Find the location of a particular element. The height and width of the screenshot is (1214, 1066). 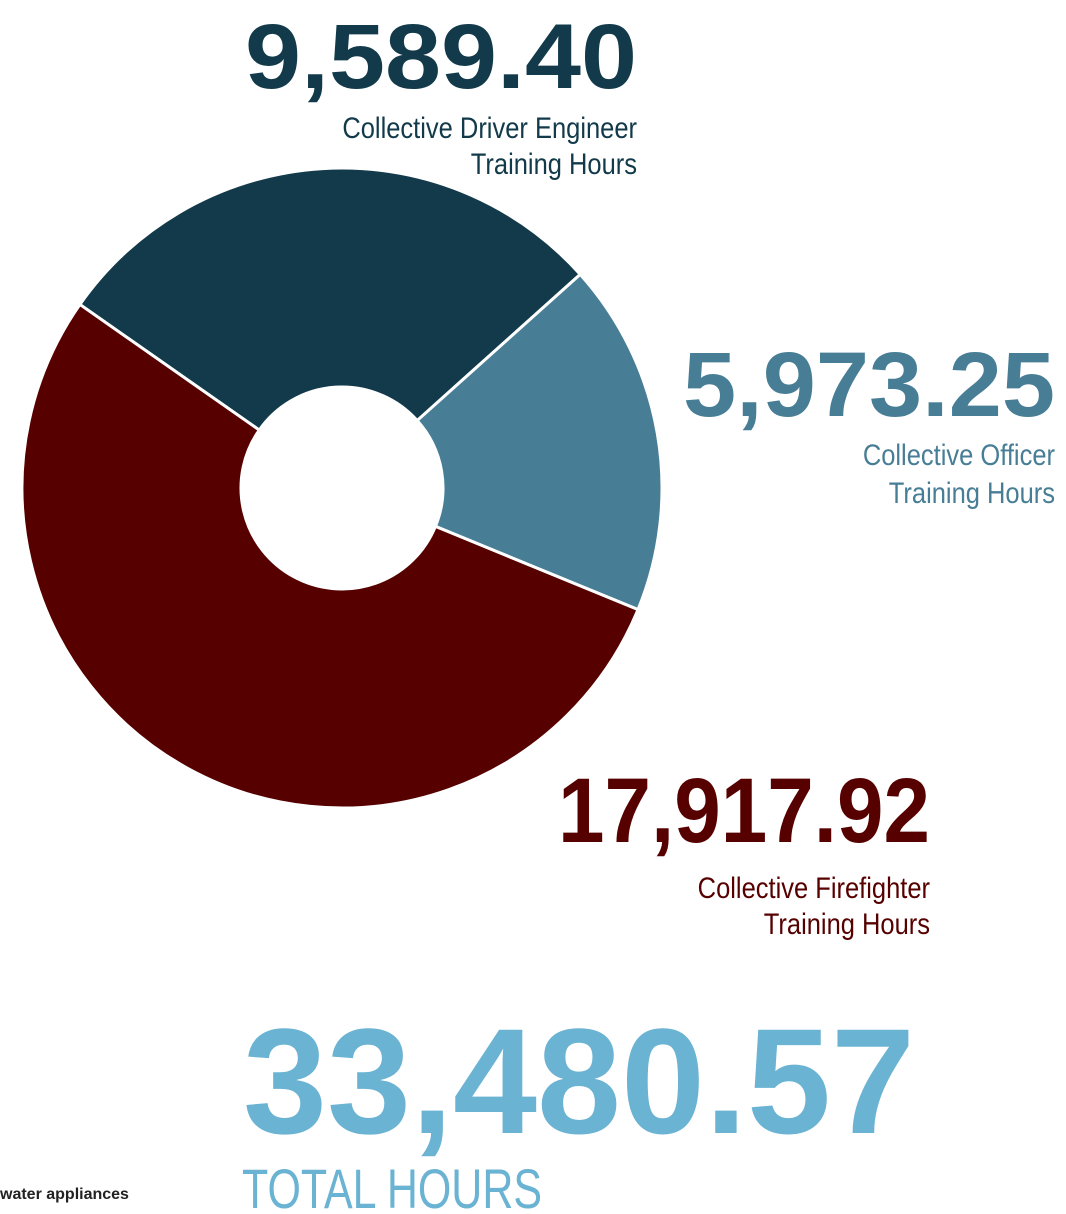

footnote: water appliances is located at coordinates (64, 1194).